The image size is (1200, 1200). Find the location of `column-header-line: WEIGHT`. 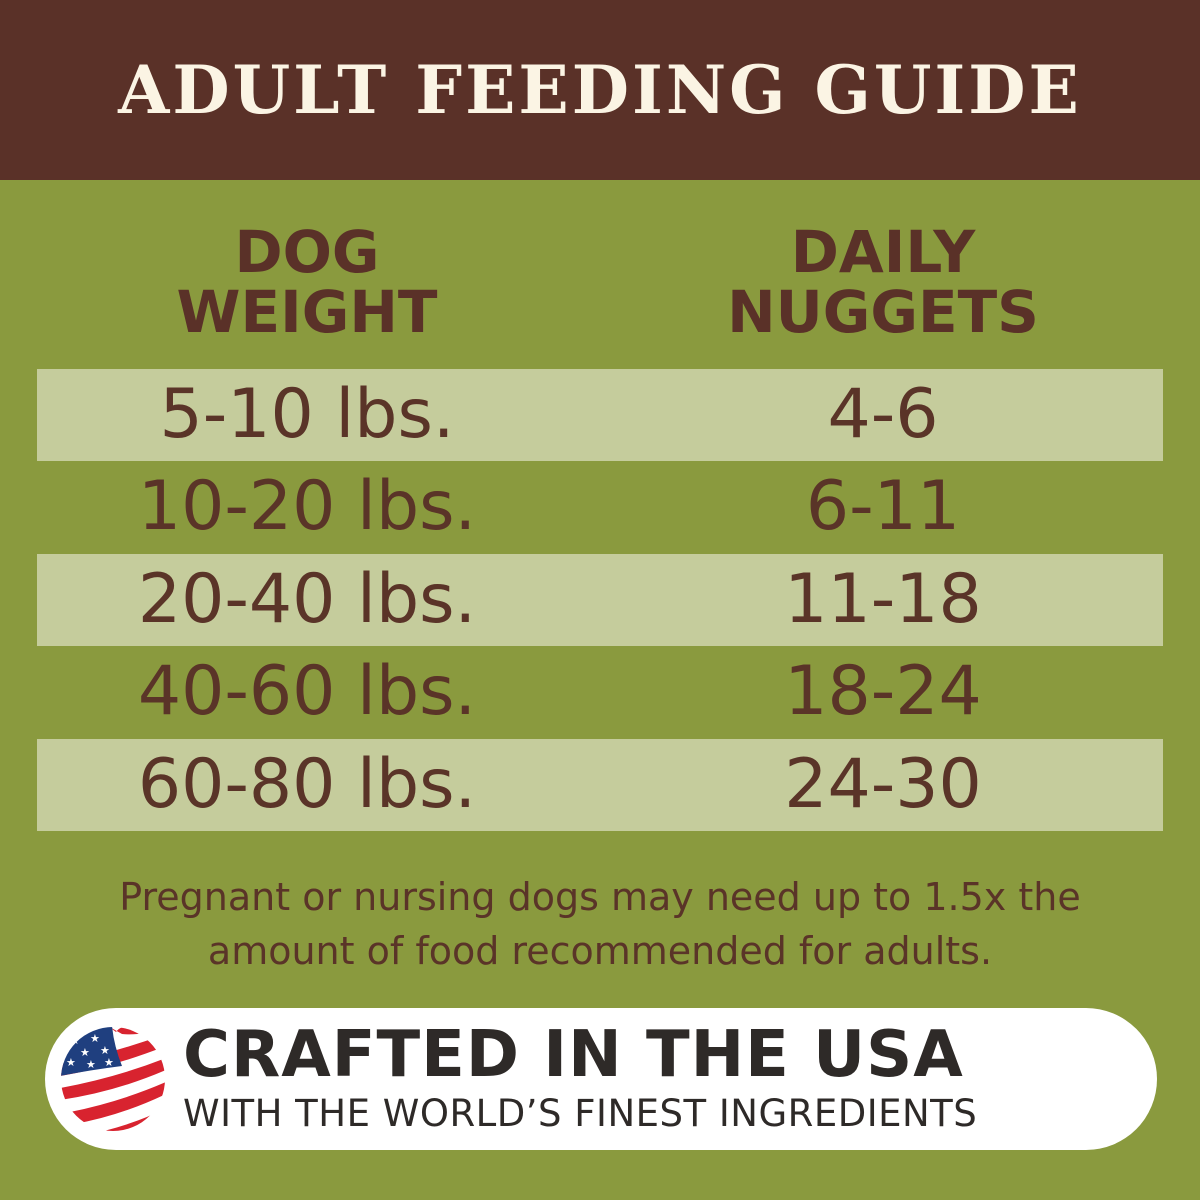

column-header-line: WEIGHT is located at coordinates (307, 312).